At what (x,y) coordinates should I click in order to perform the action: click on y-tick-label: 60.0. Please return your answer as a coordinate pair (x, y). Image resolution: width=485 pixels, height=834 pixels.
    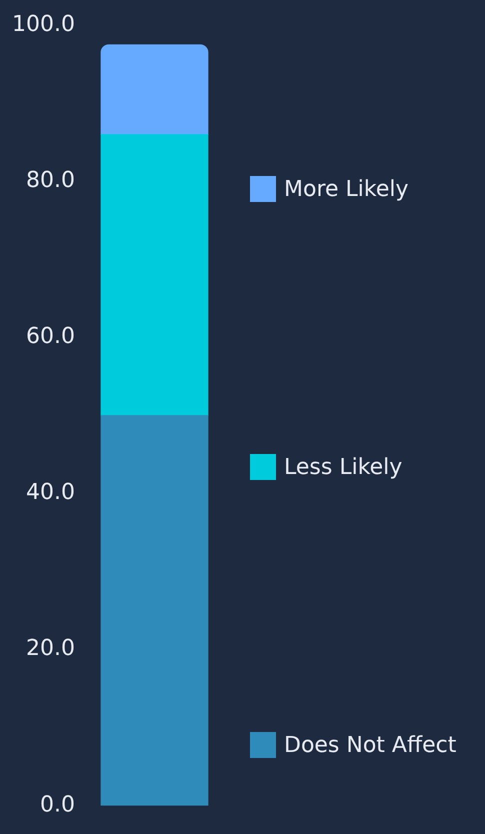
    Looking at the image, I should click on (50, 337).